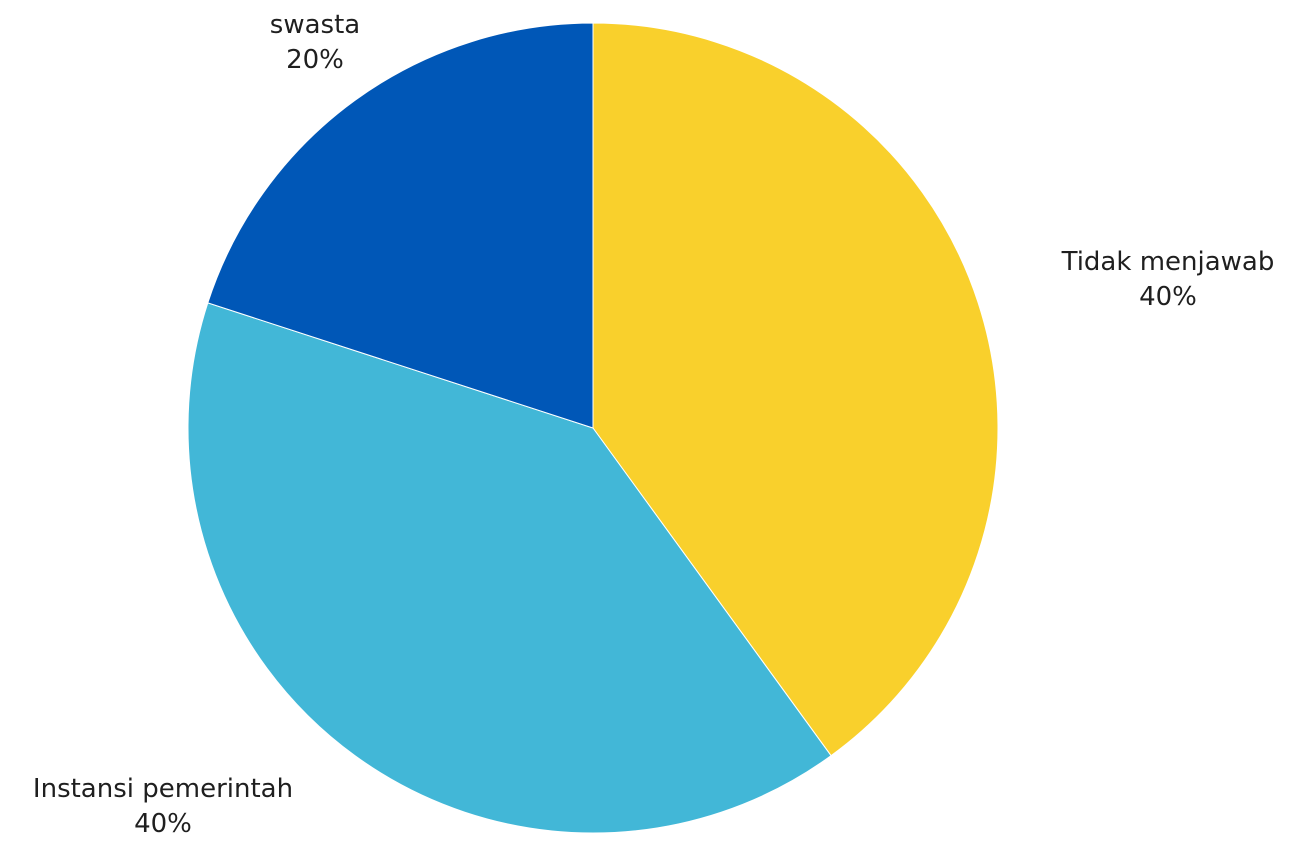  What do you see at coordinates (163, 789) in the screenshot?
I see `slice-label-name: Instansi pemerintah` at bounding box center [163, 789].